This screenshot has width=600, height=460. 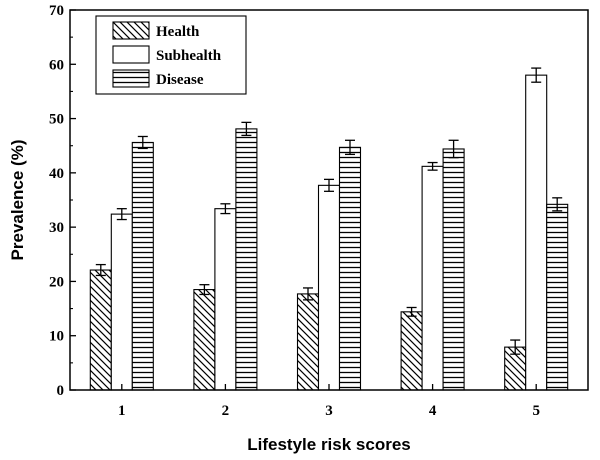 What do you see at coordinates (329, 401) in the screenshot?
I see `x-axis: 1 2 3 4 5` at bounding box center [329, 401].